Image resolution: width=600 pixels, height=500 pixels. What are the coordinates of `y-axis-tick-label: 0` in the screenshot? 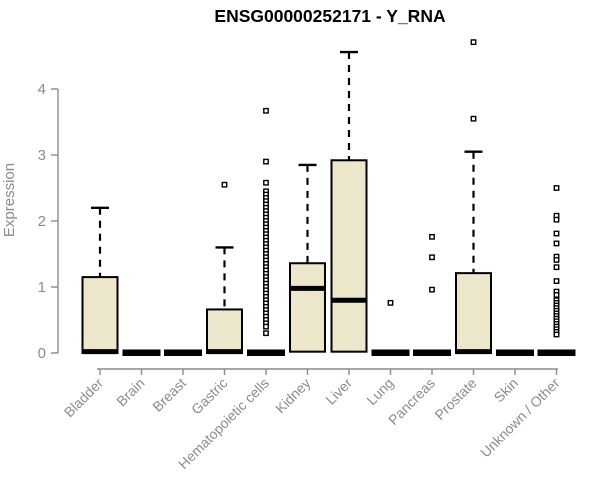 It's located at (42, 353).